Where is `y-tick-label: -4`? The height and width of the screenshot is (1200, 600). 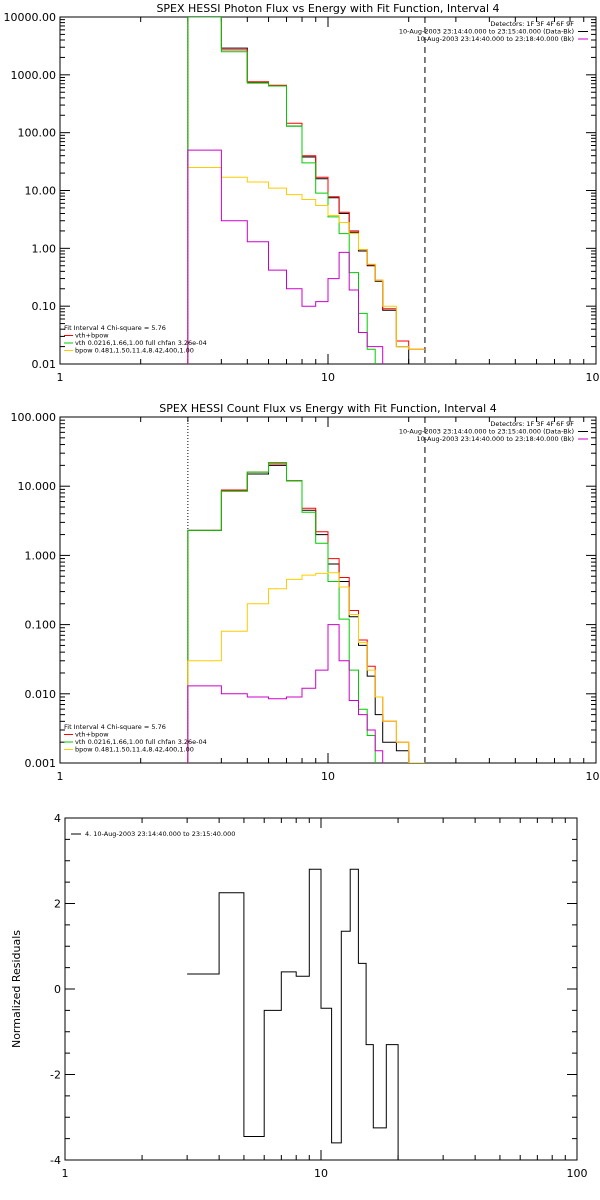
y-tick-label: -4 is located at coordinates (55, 1160).